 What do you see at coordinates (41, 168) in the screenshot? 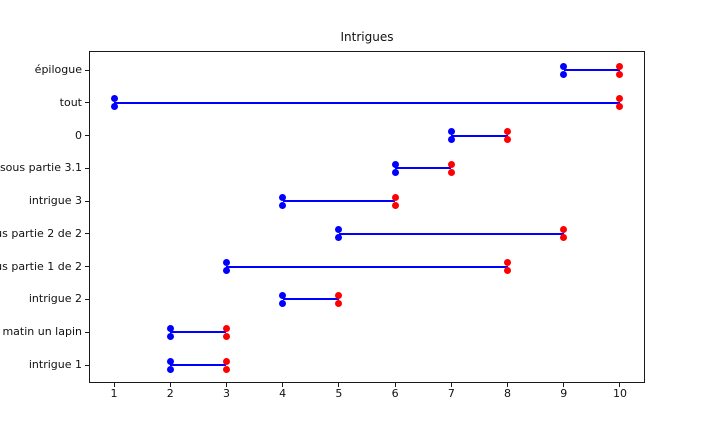
I see `y-tick-label: sous partie 3.1` at bounding box center [41, 168].